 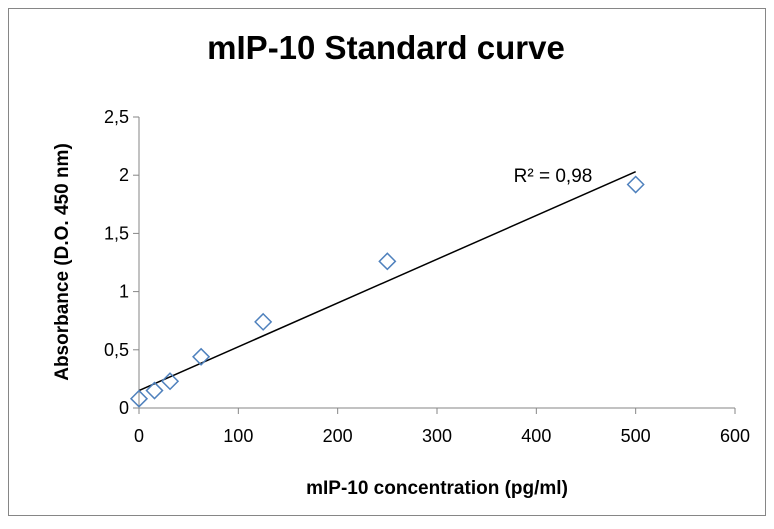 I want to click on x-tick-label: 0, so click(x=139, y=436).